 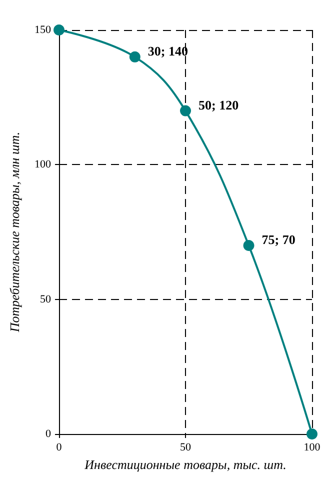 I want to click on y-tick-label: 50, so click(x=46, y=299).